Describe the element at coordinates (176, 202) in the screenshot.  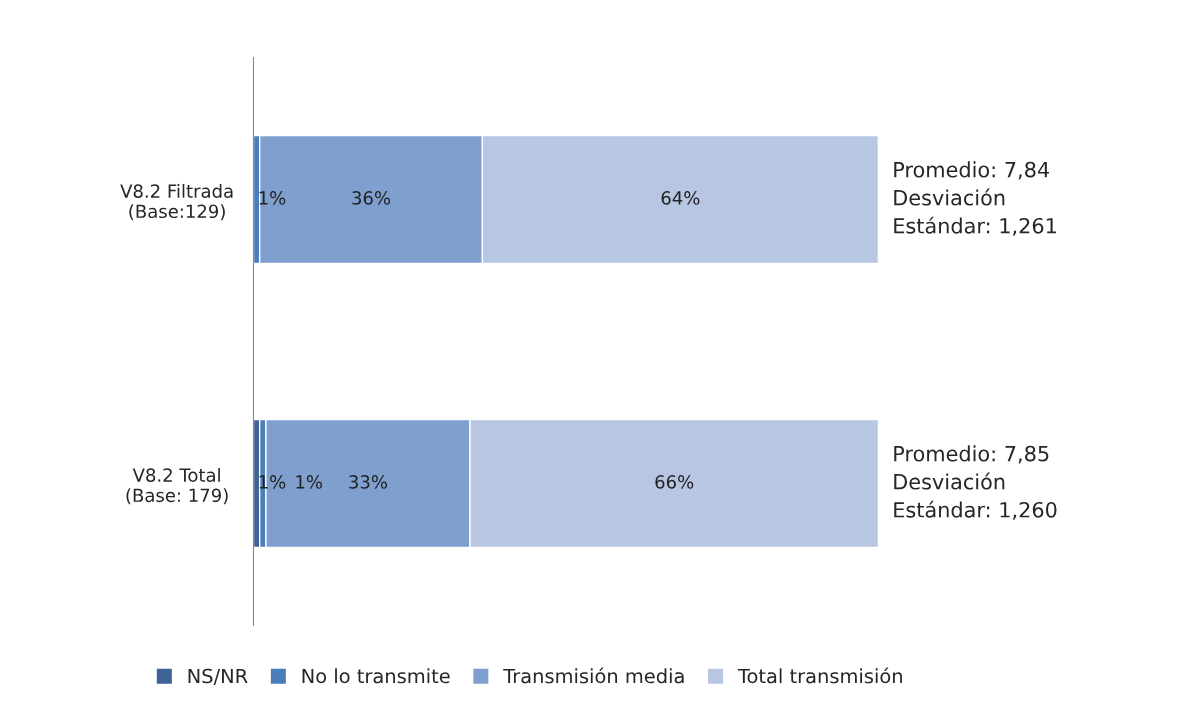
I see `y-tick-label: V8.2 Filtrada (Base:129)` at that location.